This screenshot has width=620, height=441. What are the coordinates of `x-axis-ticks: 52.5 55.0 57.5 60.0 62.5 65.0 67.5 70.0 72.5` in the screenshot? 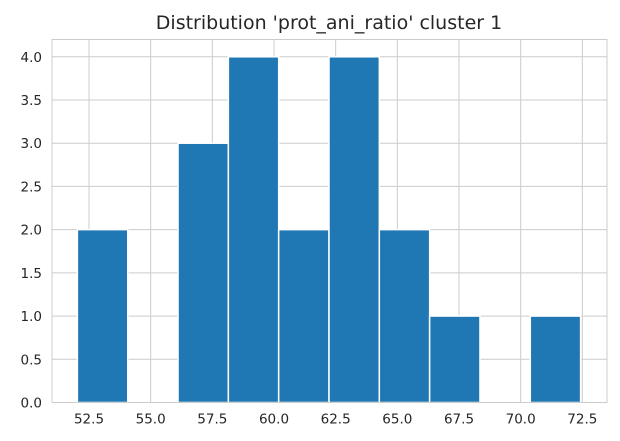 It's located at (335, 420).